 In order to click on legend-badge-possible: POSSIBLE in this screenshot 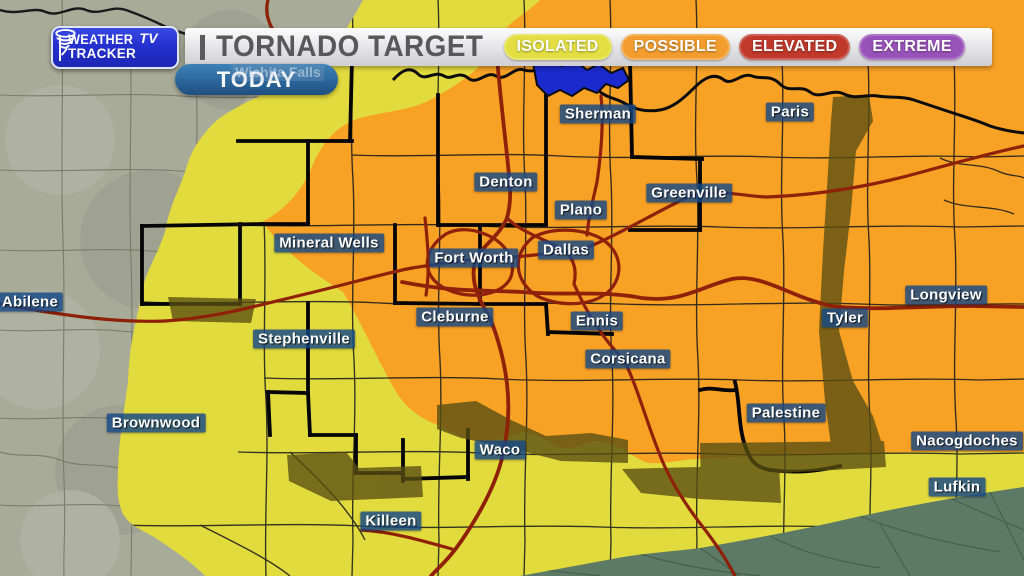, I will do `click(675, 47)`.